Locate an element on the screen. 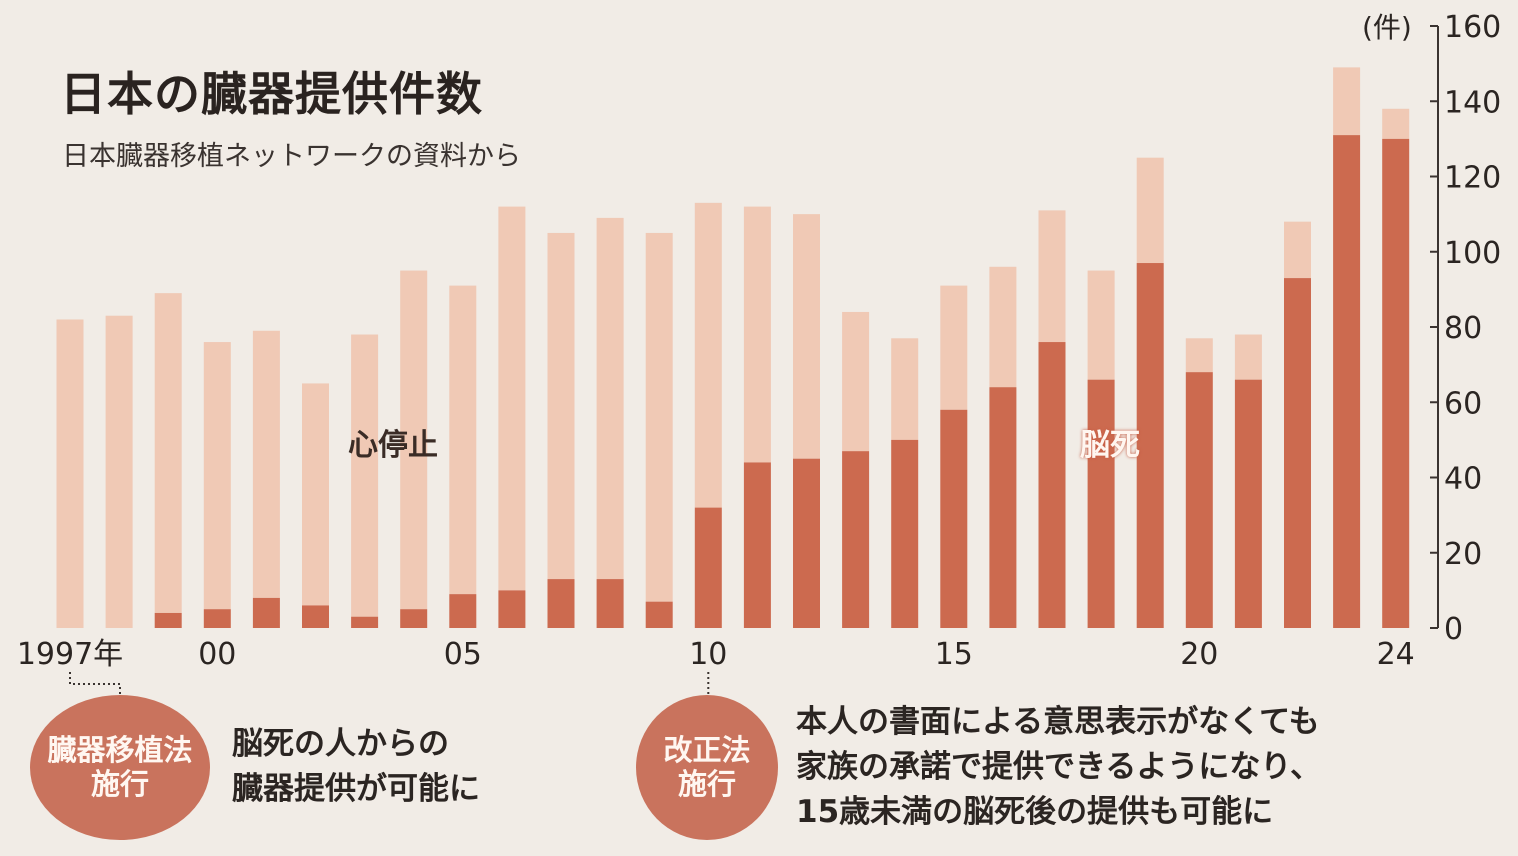 The width and height of the screenshot is (1518, 856). connector-1997 is located at coordinates (95, 684).